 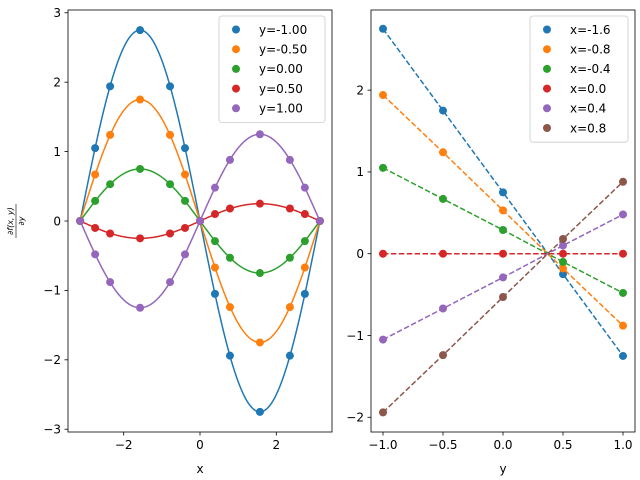 I want to click on data-point-y=0.00-11, so click(x=304, y=241).